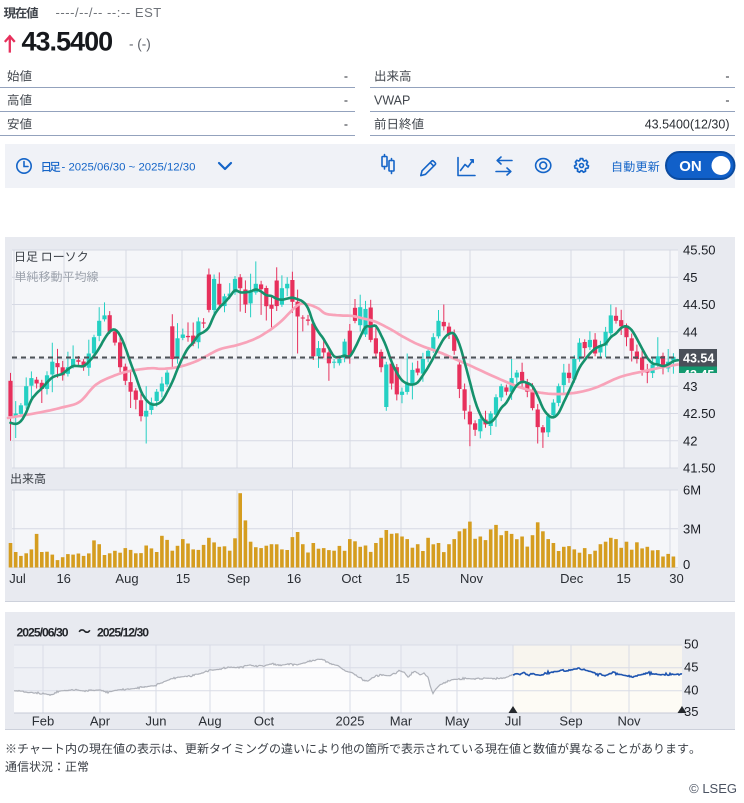 This screenshot has height=803, width=744. What do you see at coordinates (690, 386) in the screenshot?
I see `svg-text: 43` at bounding box center [690, 386].